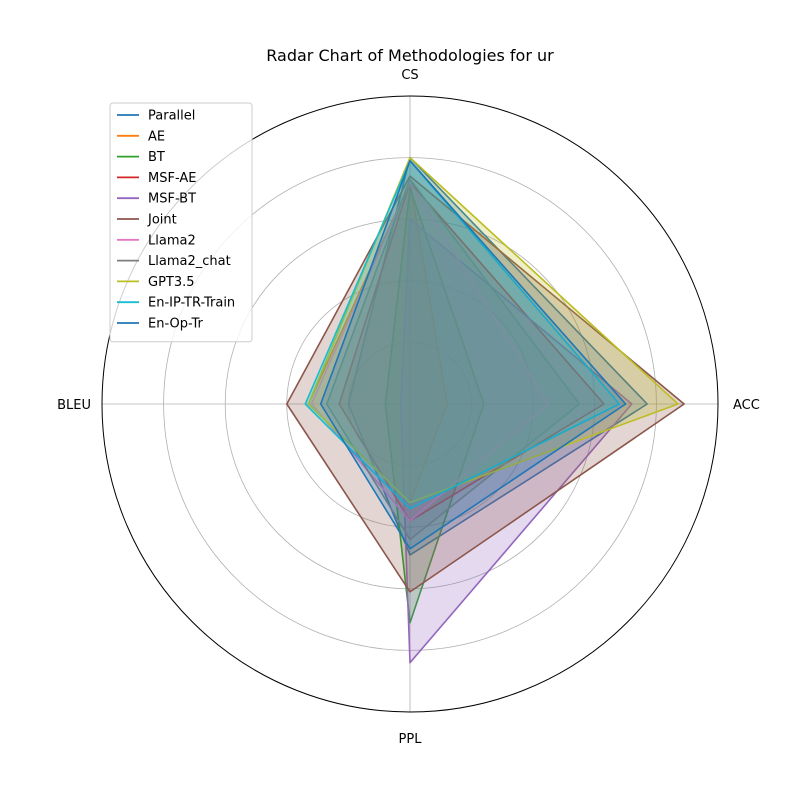 The width and height of the screenshot is (800, 800). Describe the element at coordinates (162, 220) in the screenshot. I see `legend-label-joint: Joint` at that location.